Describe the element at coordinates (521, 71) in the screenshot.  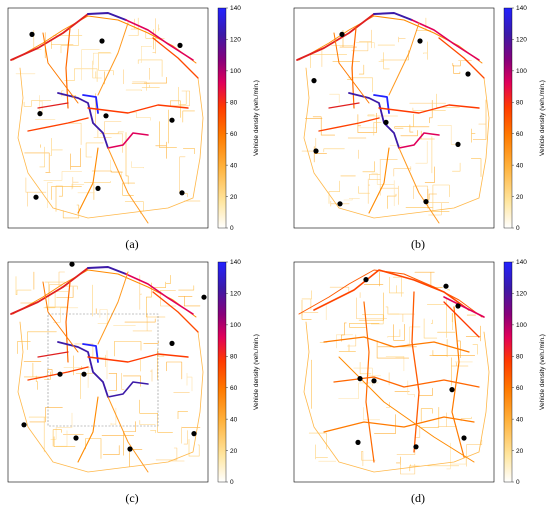
I see `colorbar-tick-label: 100` at that location.